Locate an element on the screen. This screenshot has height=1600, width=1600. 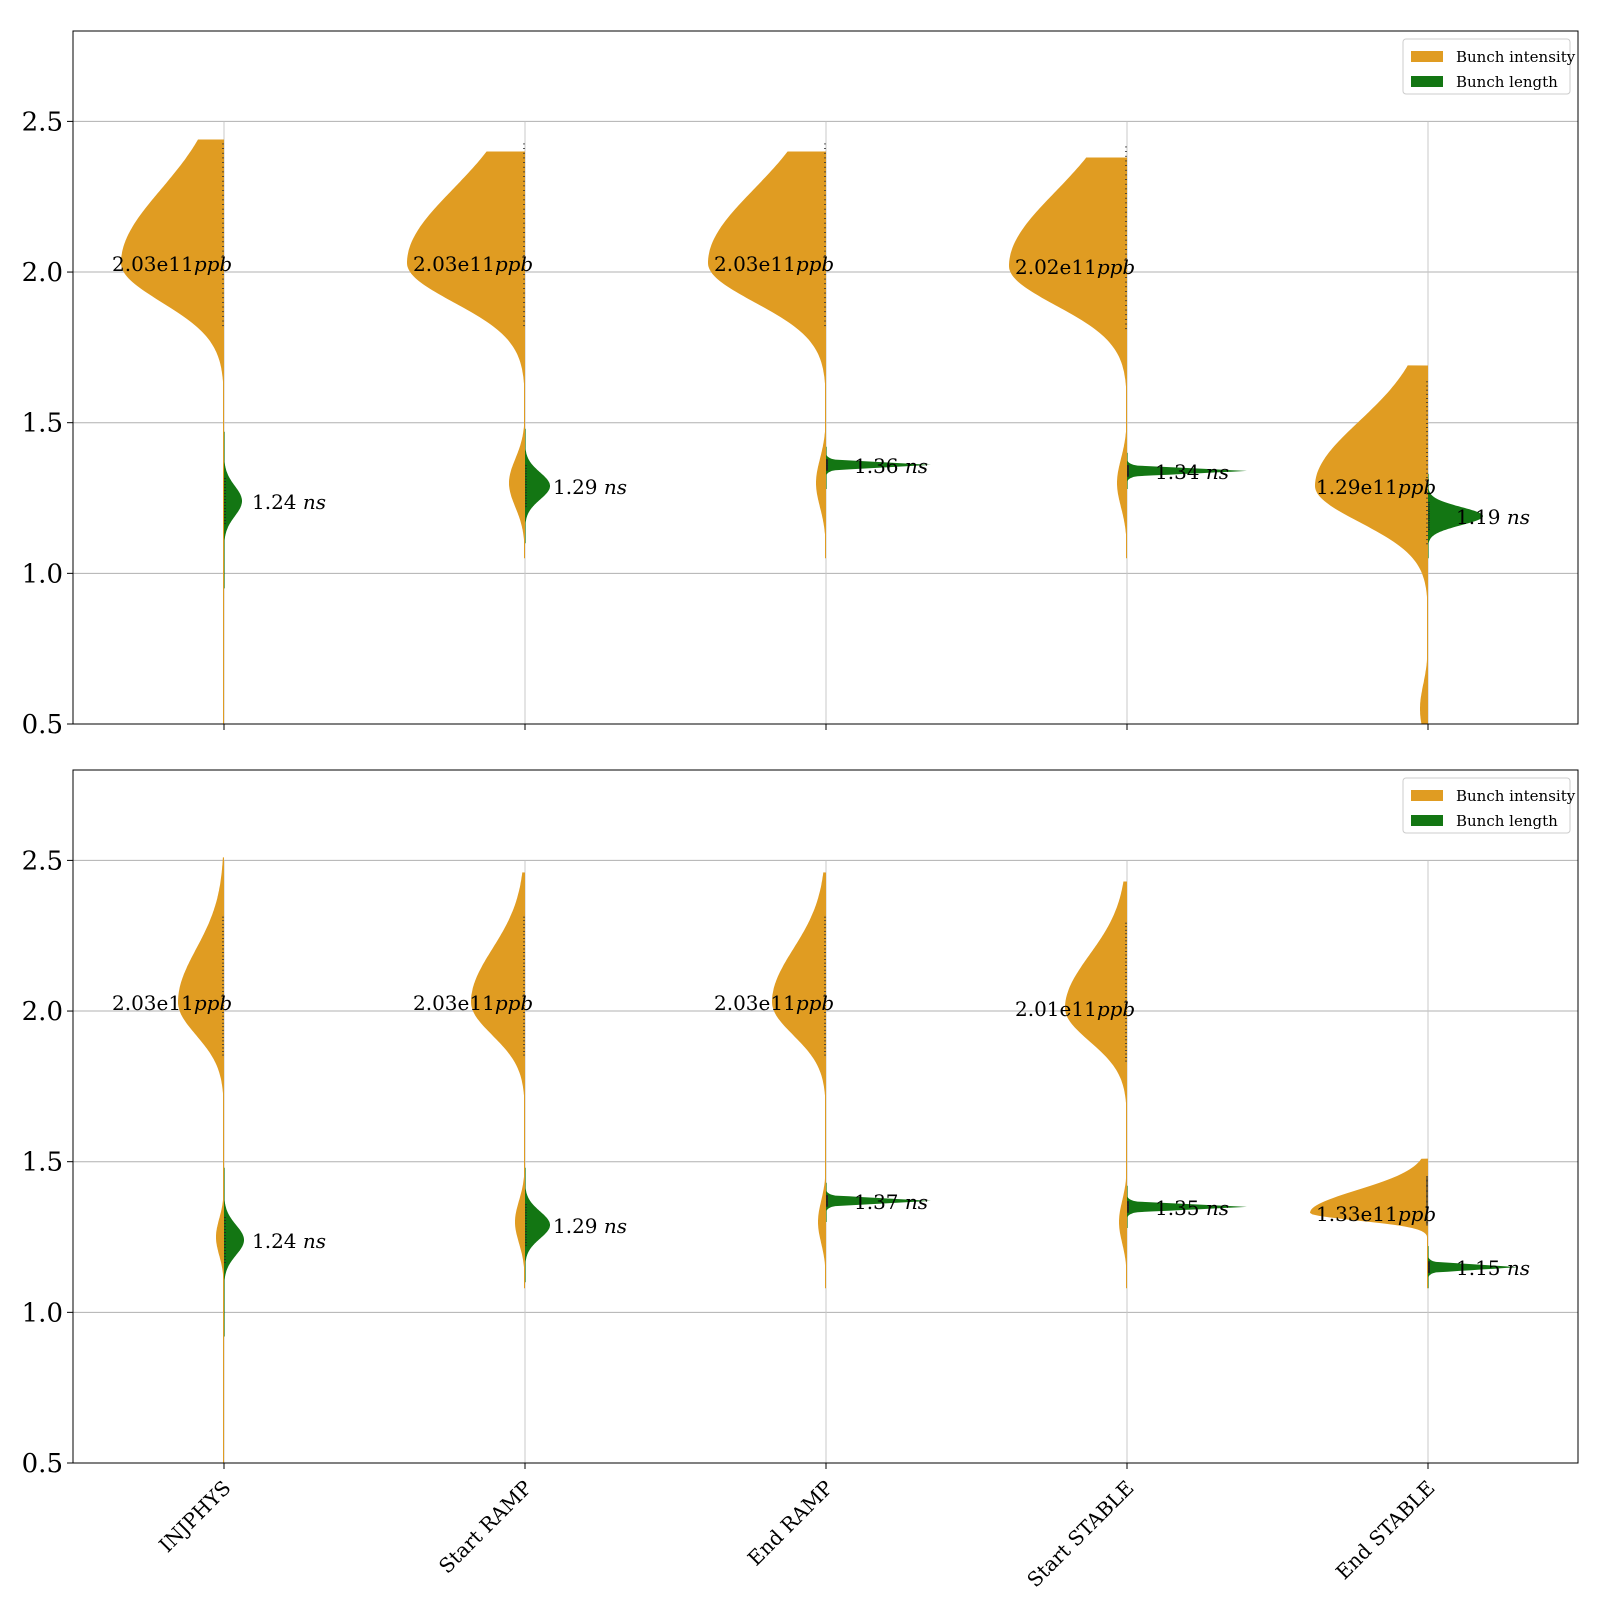
x-tick-label: Start STABLE is located at coordinates (1080, 1534).